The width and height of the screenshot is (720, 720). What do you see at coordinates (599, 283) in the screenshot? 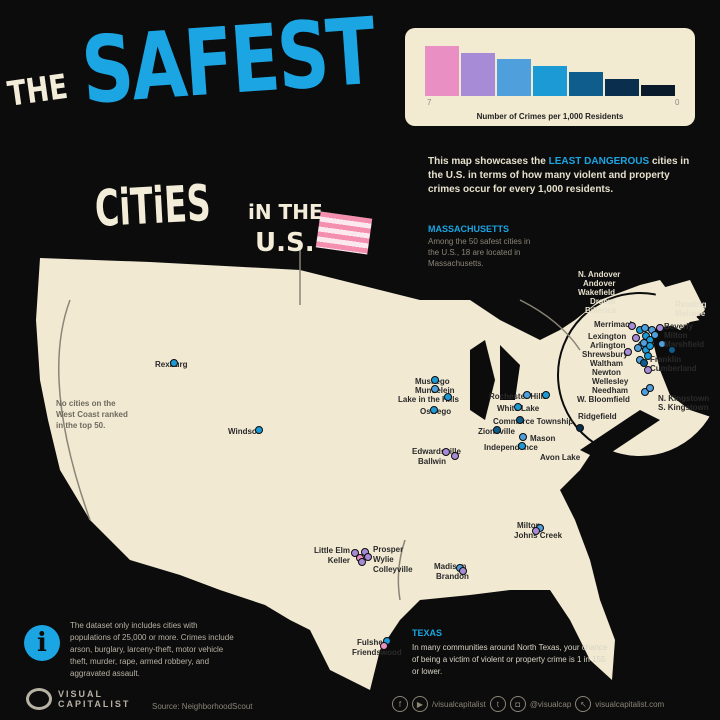
I see `ne-city-label: Andover` at bounding box center [599, 283].